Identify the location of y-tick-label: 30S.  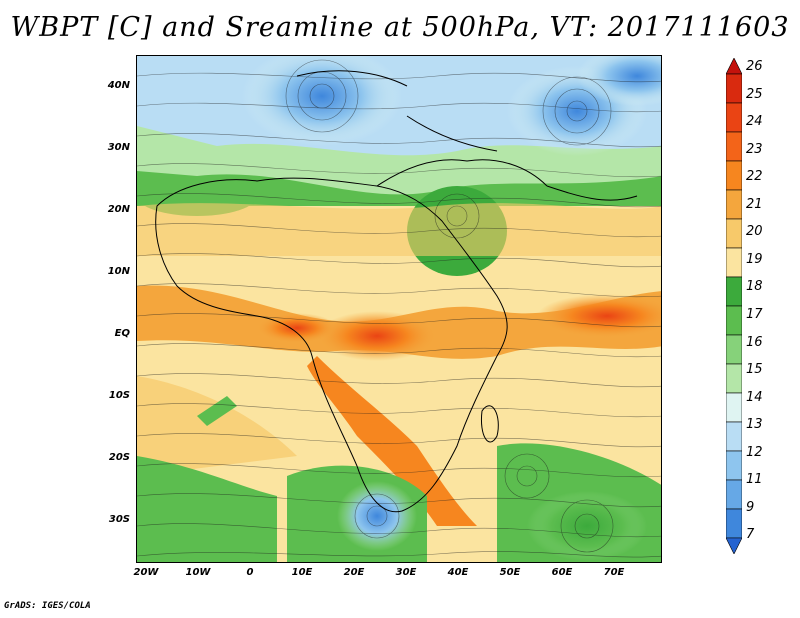
(119, 519).